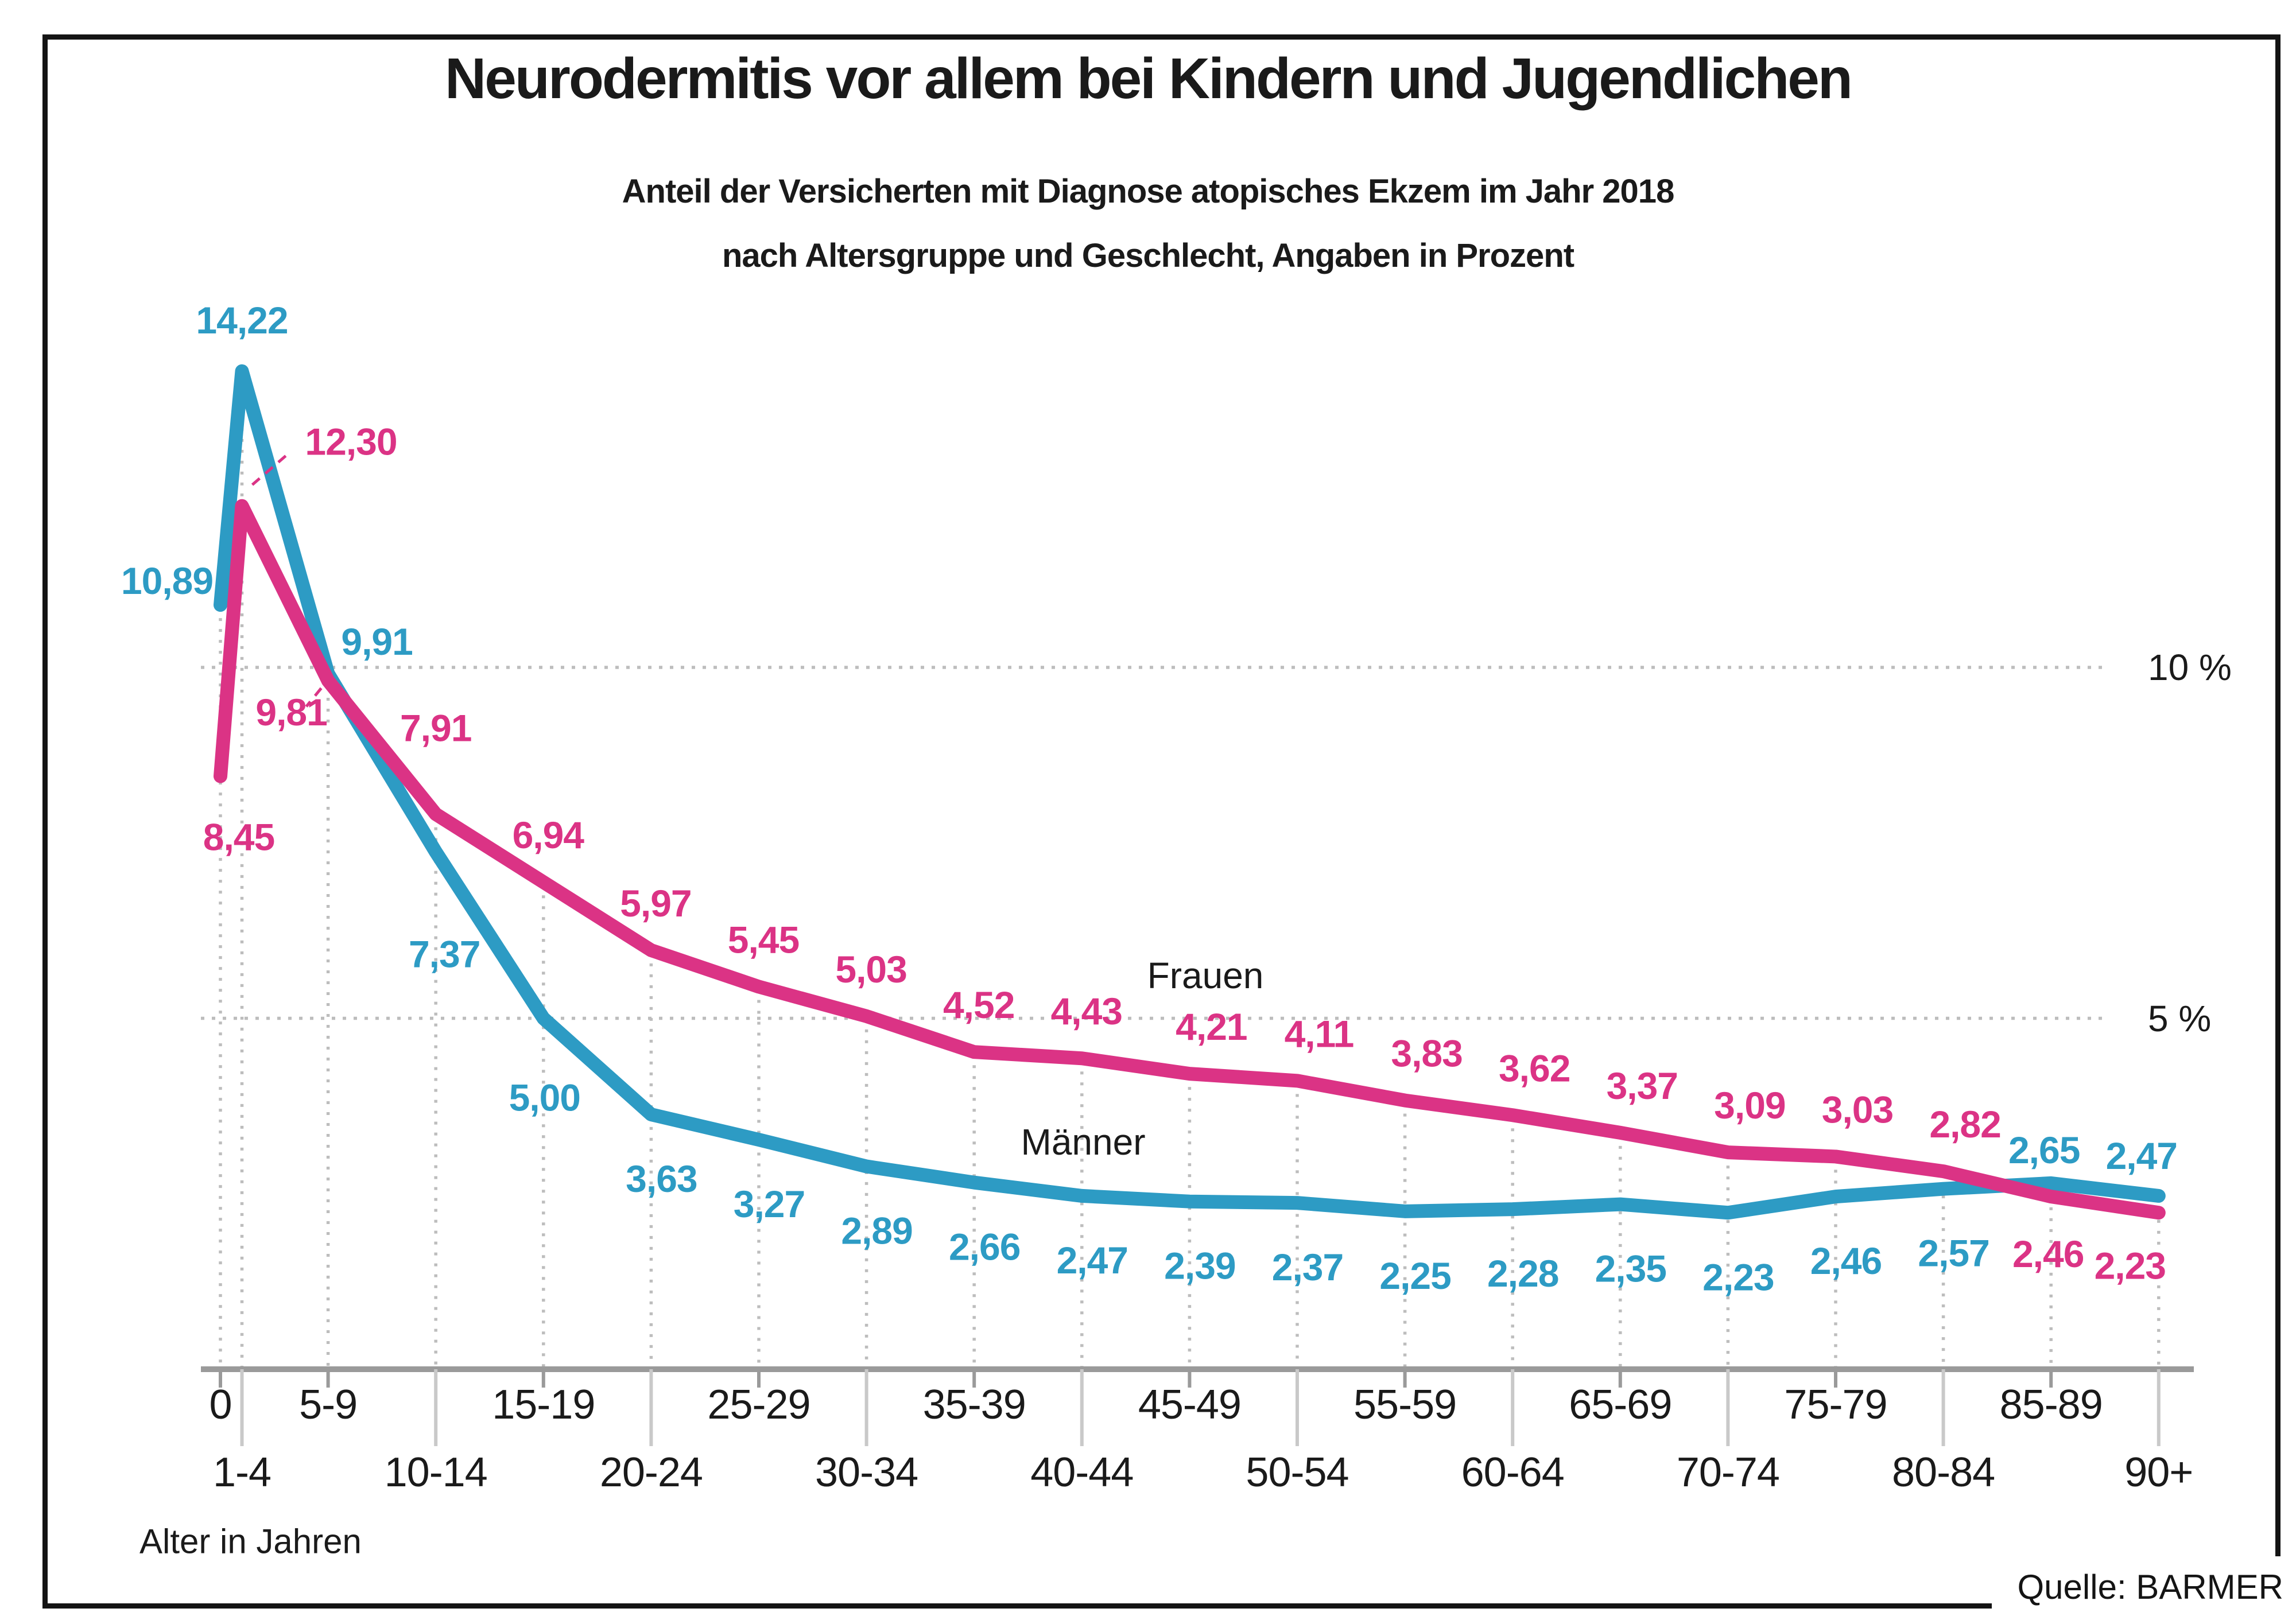 This screenshot has height=1620, width=2296. I want to click on x-tick-label-20-24: 20-24, so click(651, 1472).